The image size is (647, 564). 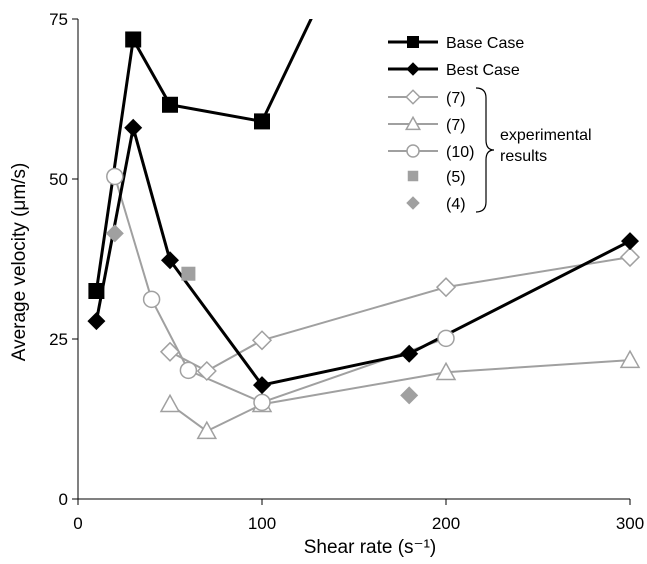 What do you see at coordinates (523, 156) in the screenshot?
I see `legend-bracket-label: results` at bounding box center [523, 156].